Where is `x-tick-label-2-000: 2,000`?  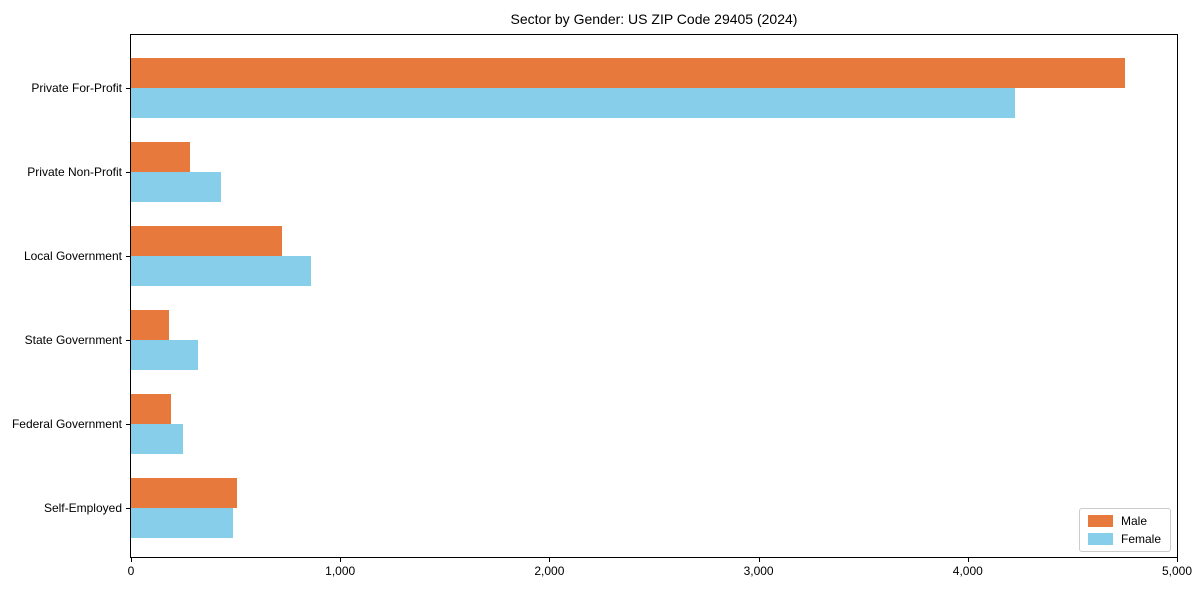
x-tick-label-2-000: 2,000 is located at coordinates (549, 571).